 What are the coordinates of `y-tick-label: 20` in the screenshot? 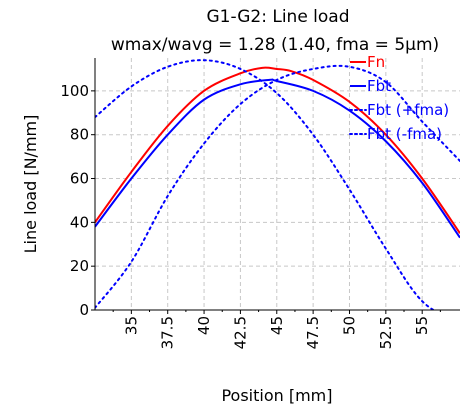 It's located at (79, 266).